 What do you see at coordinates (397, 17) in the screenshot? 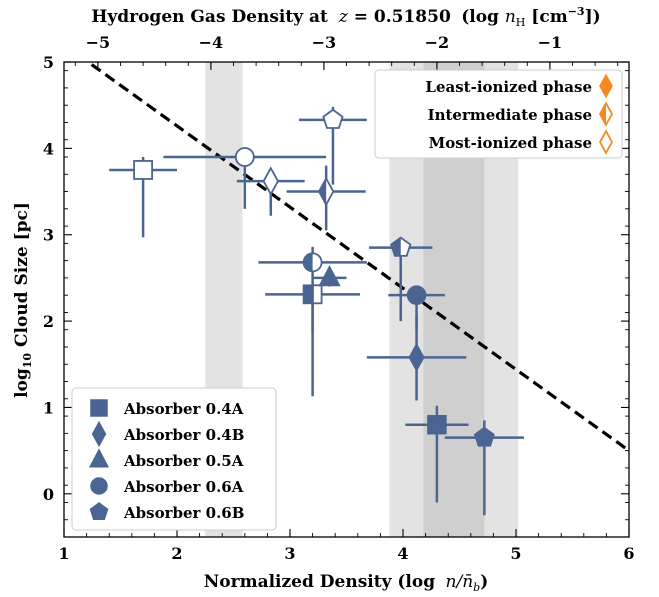
I see `top-axis-title-z: z = 0.51850` at bounding box center [397, 17].